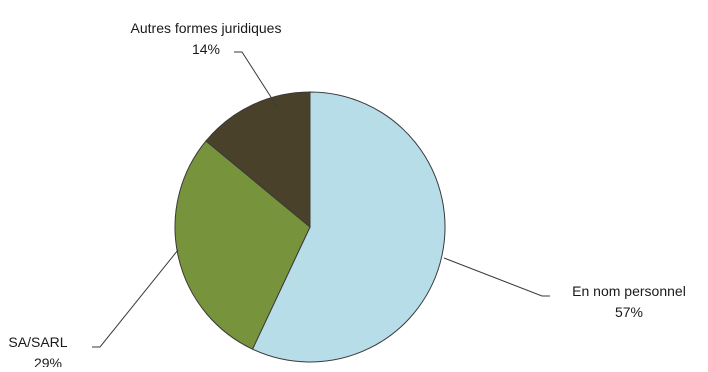  Describe the element at coordinates (629, 312) in the screenshot. I see `slice-percent-en-nom-personnel: 57%` at that location.